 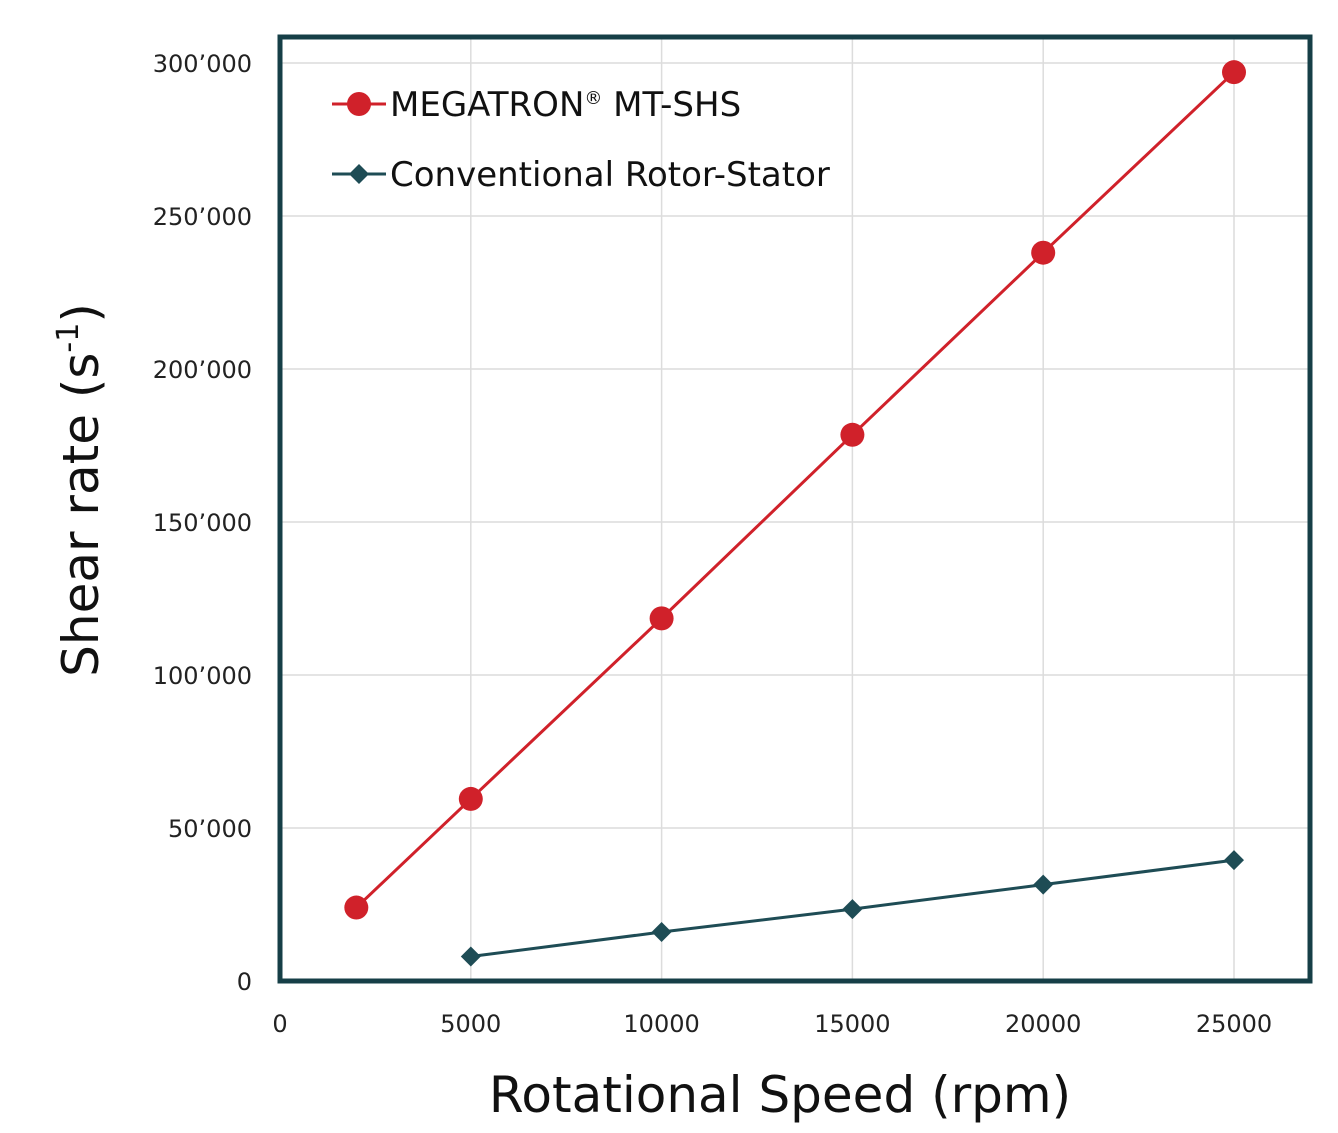 I want to click on x-tick-label: 0, so click(x=279, y=1024).